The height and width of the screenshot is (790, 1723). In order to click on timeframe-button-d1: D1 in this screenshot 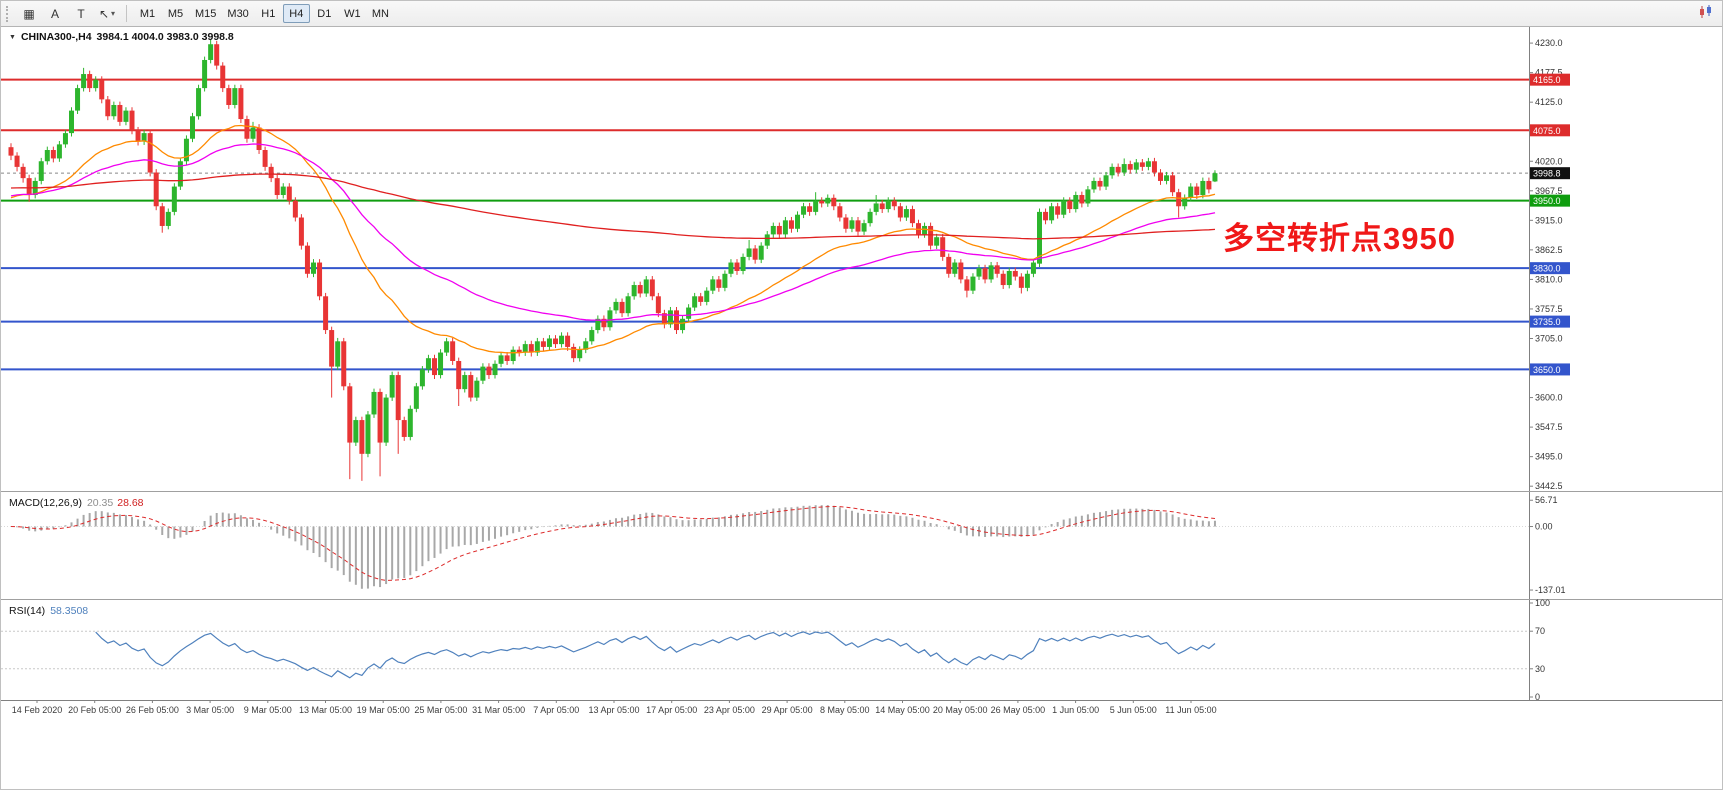, I will do `click(324, 13)`.